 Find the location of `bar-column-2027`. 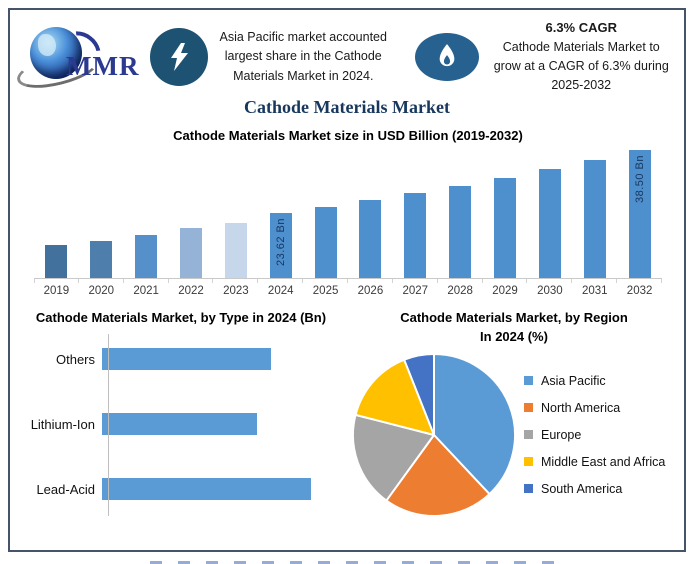

bar-column-2027 is located at coordinates (415, 236).